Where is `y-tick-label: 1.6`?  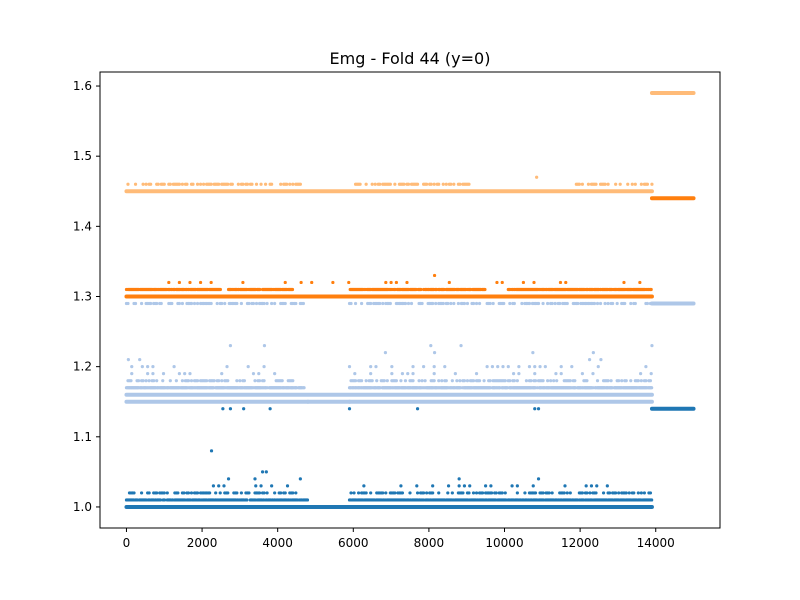
y-tick-label: 1.6 is located at coordinates (82, 86).